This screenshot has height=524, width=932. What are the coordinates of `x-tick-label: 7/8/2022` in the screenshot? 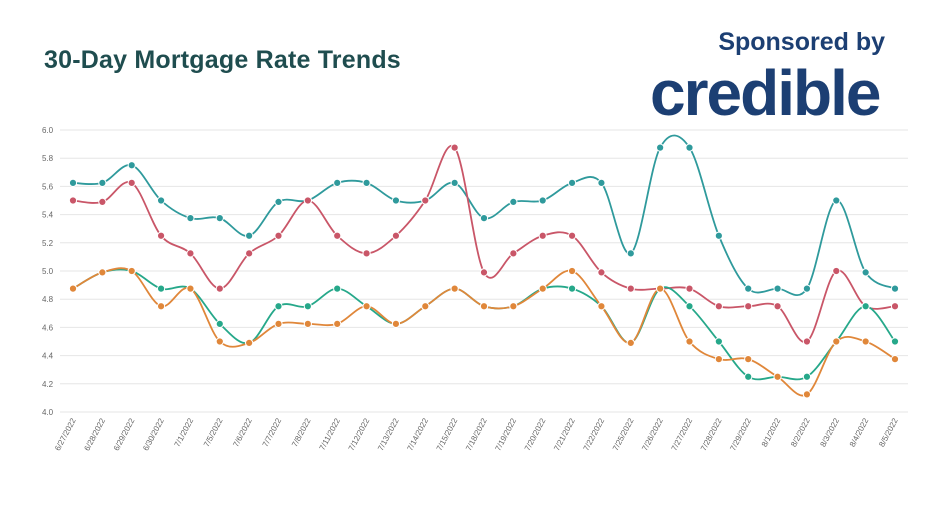 It's located at (301, 432).